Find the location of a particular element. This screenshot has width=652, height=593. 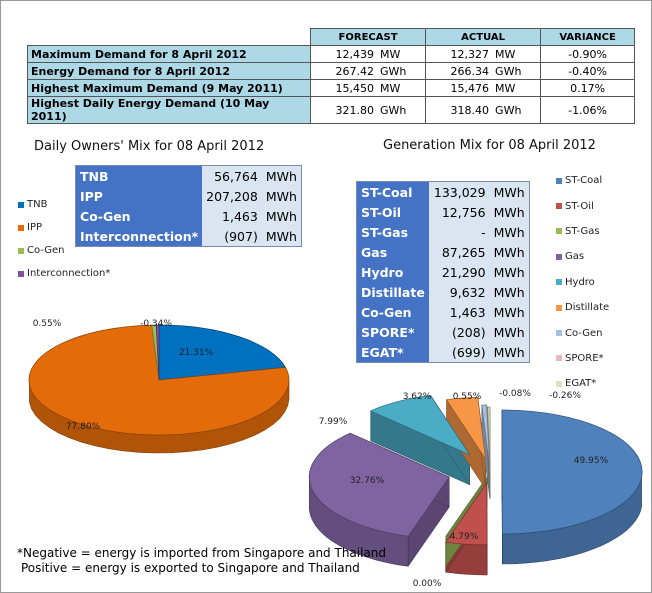

legend-item: Interconnection* is located at coordinates (64, 273).